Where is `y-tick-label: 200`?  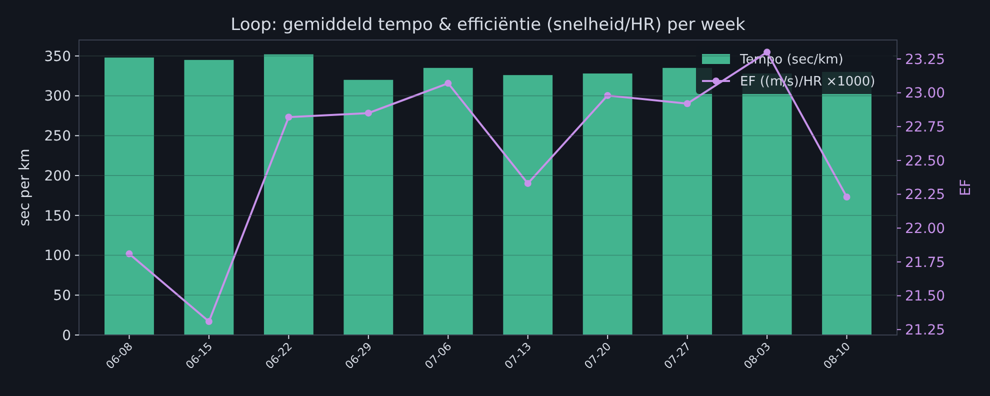 y-tick-label: 200 is located at coordinates (57, 176).